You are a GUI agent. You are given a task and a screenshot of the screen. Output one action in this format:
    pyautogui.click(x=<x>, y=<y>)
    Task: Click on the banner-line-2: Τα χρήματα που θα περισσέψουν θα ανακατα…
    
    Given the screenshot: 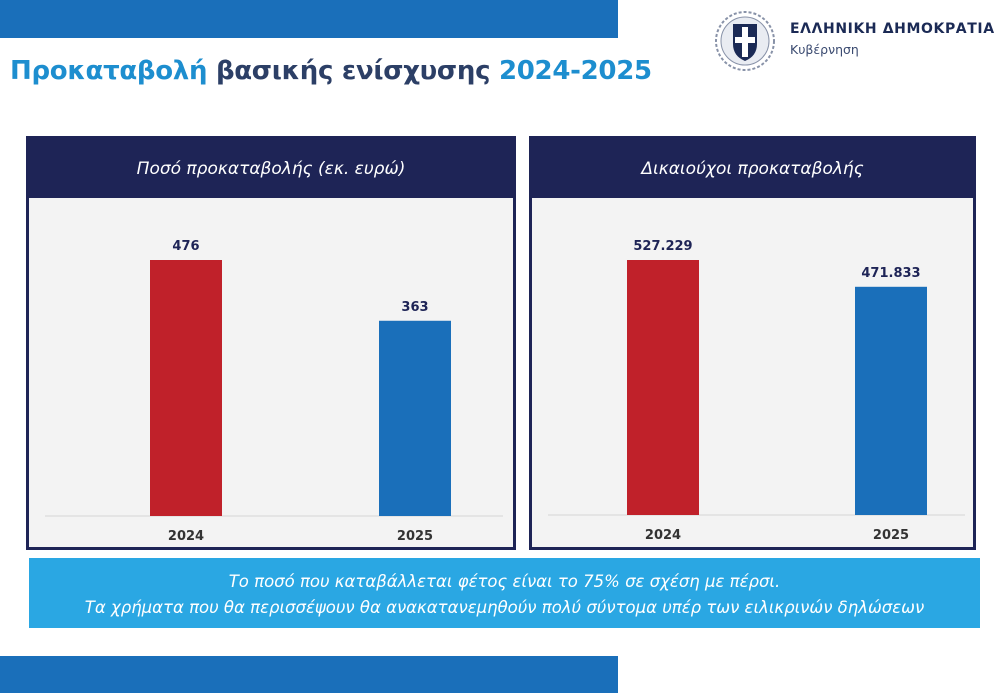 What is the action you would take?
    pyautogui.click(x=504, y=607)
    